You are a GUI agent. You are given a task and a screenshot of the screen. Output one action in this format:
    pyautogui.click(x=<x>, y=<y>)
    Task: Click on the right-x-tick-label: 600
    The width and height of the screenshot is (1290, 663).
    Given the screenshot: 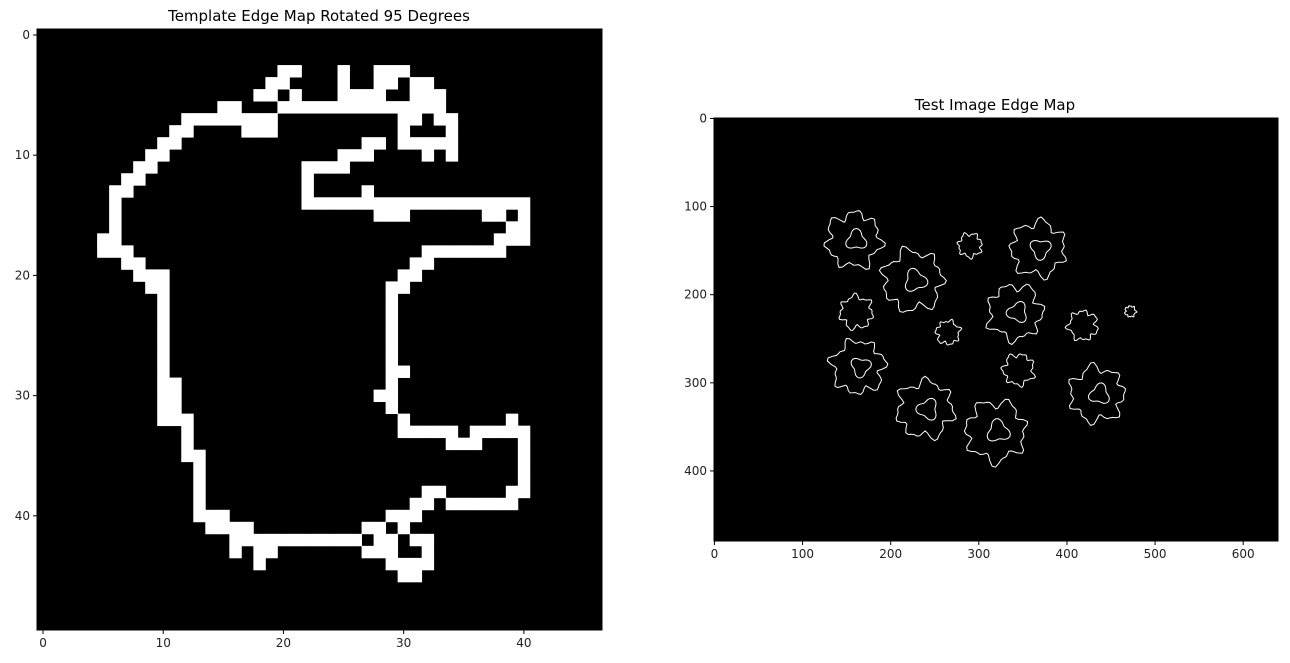 What is the action you would take?
    pyautogui.click(x=1243, y=554)
    